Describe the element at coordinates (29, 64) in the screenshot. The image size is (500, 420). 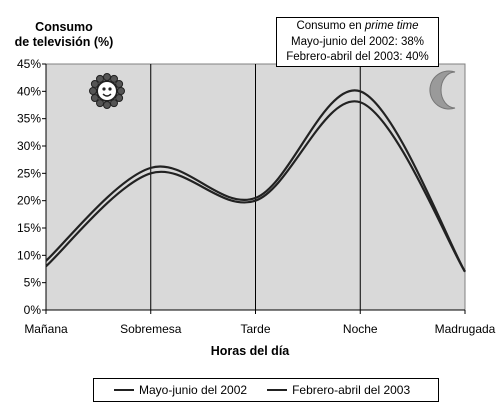
I see `y-tick-label: 45%` at that location.